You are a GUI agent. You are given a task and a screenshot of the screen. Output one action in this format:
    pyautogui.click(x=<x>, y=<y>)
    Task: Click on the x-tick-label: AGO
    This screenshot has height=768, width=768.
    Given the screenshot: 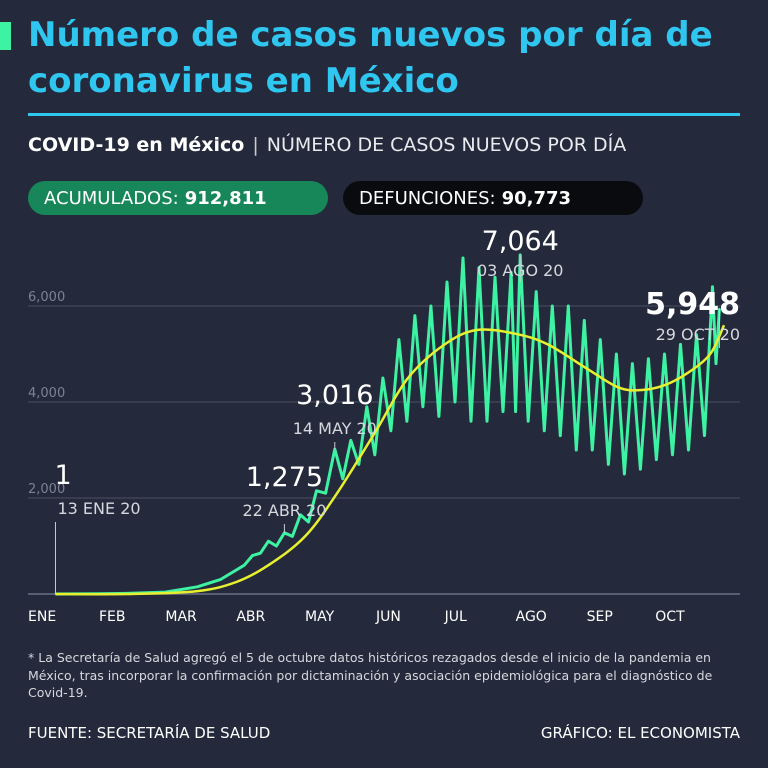 What is the action you would take?
    pyautogui.click(x=531, y=617)
    